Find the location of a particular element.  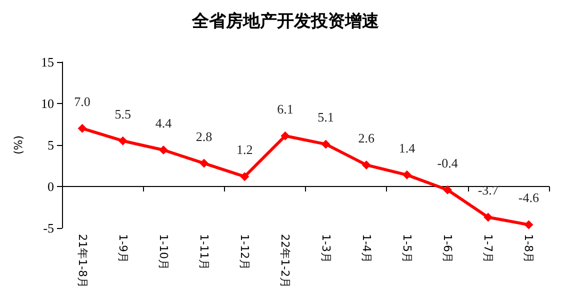

data-label: 2.8 is located at coordinates (204, 136).